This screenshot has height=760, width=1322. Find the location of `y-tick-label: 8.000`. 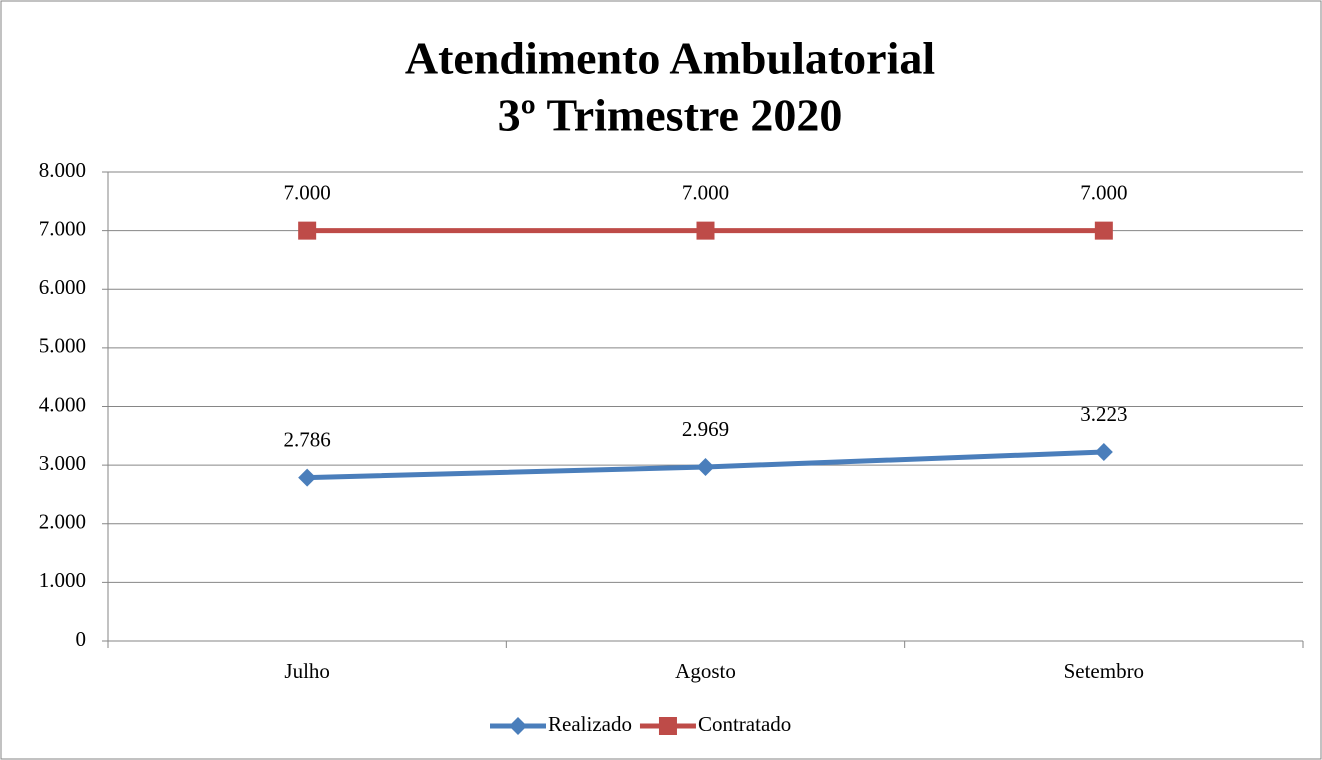

y-tick-label: 8.000 is located at coordinates (62, 170).